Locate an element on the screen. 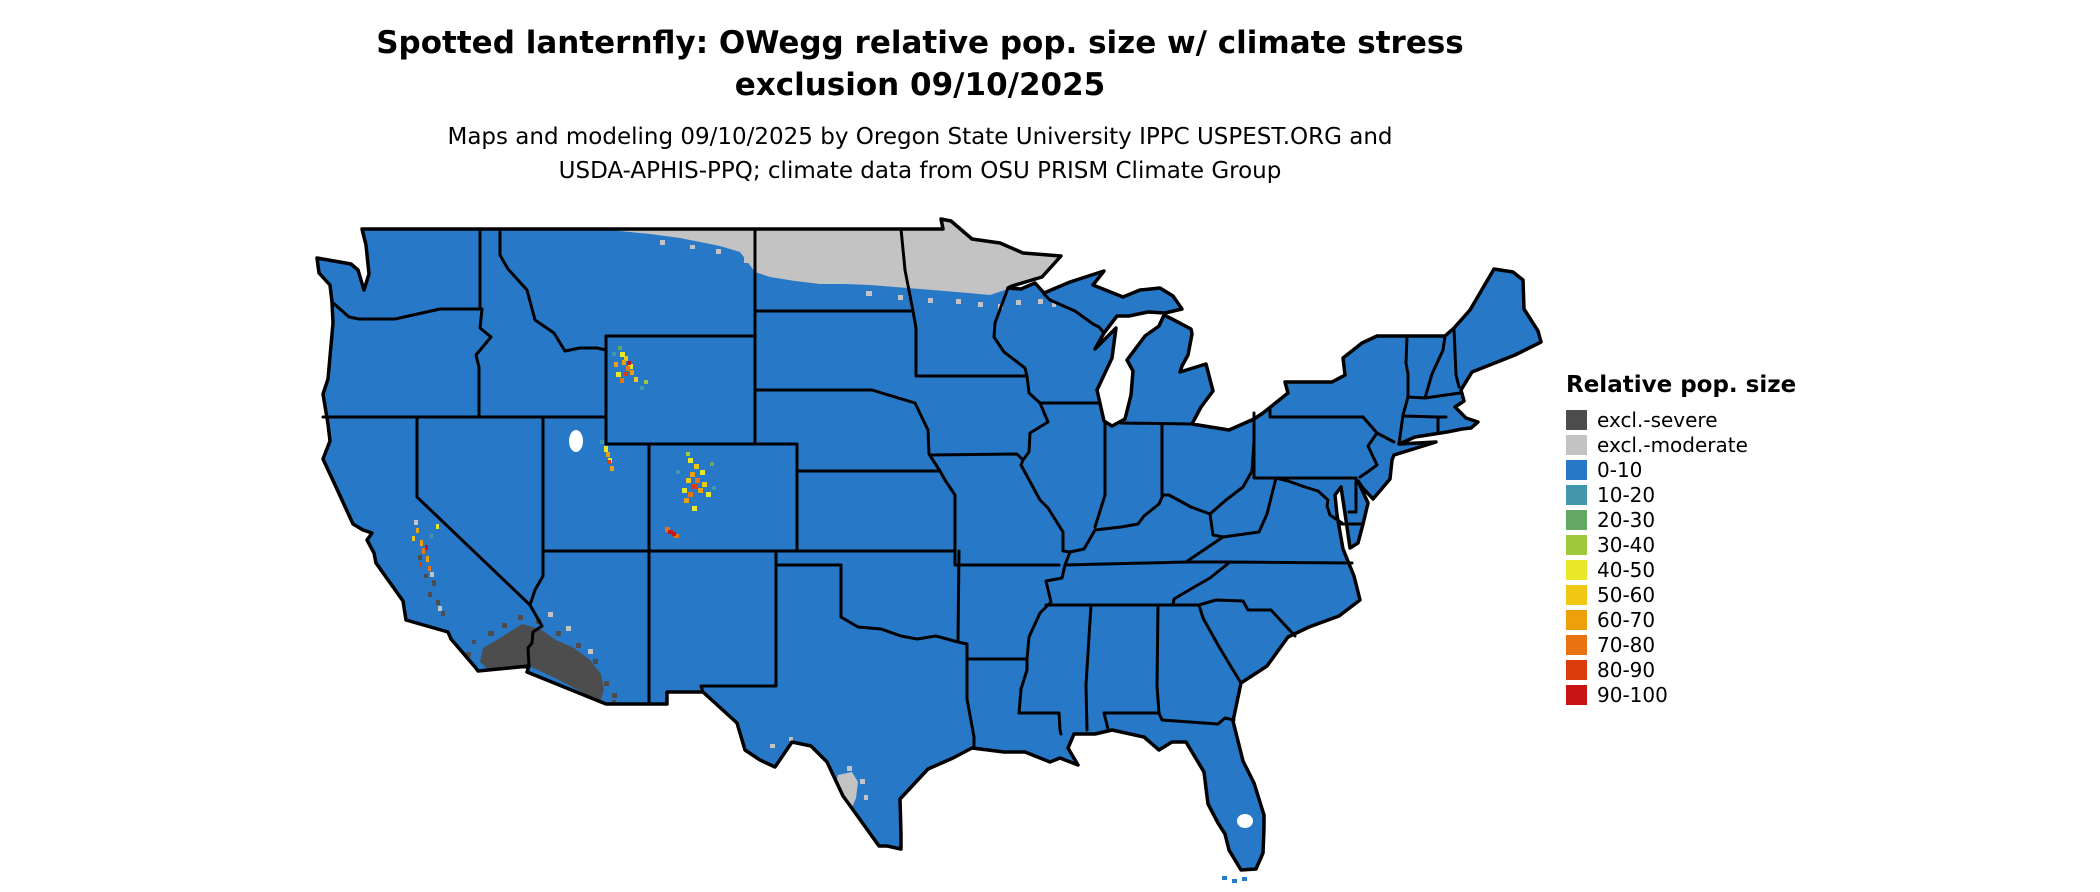 Image resolution: width=2100 pixels, height=892 pixels. legend-label: 30-40 is located at coordinates (1626, 545).